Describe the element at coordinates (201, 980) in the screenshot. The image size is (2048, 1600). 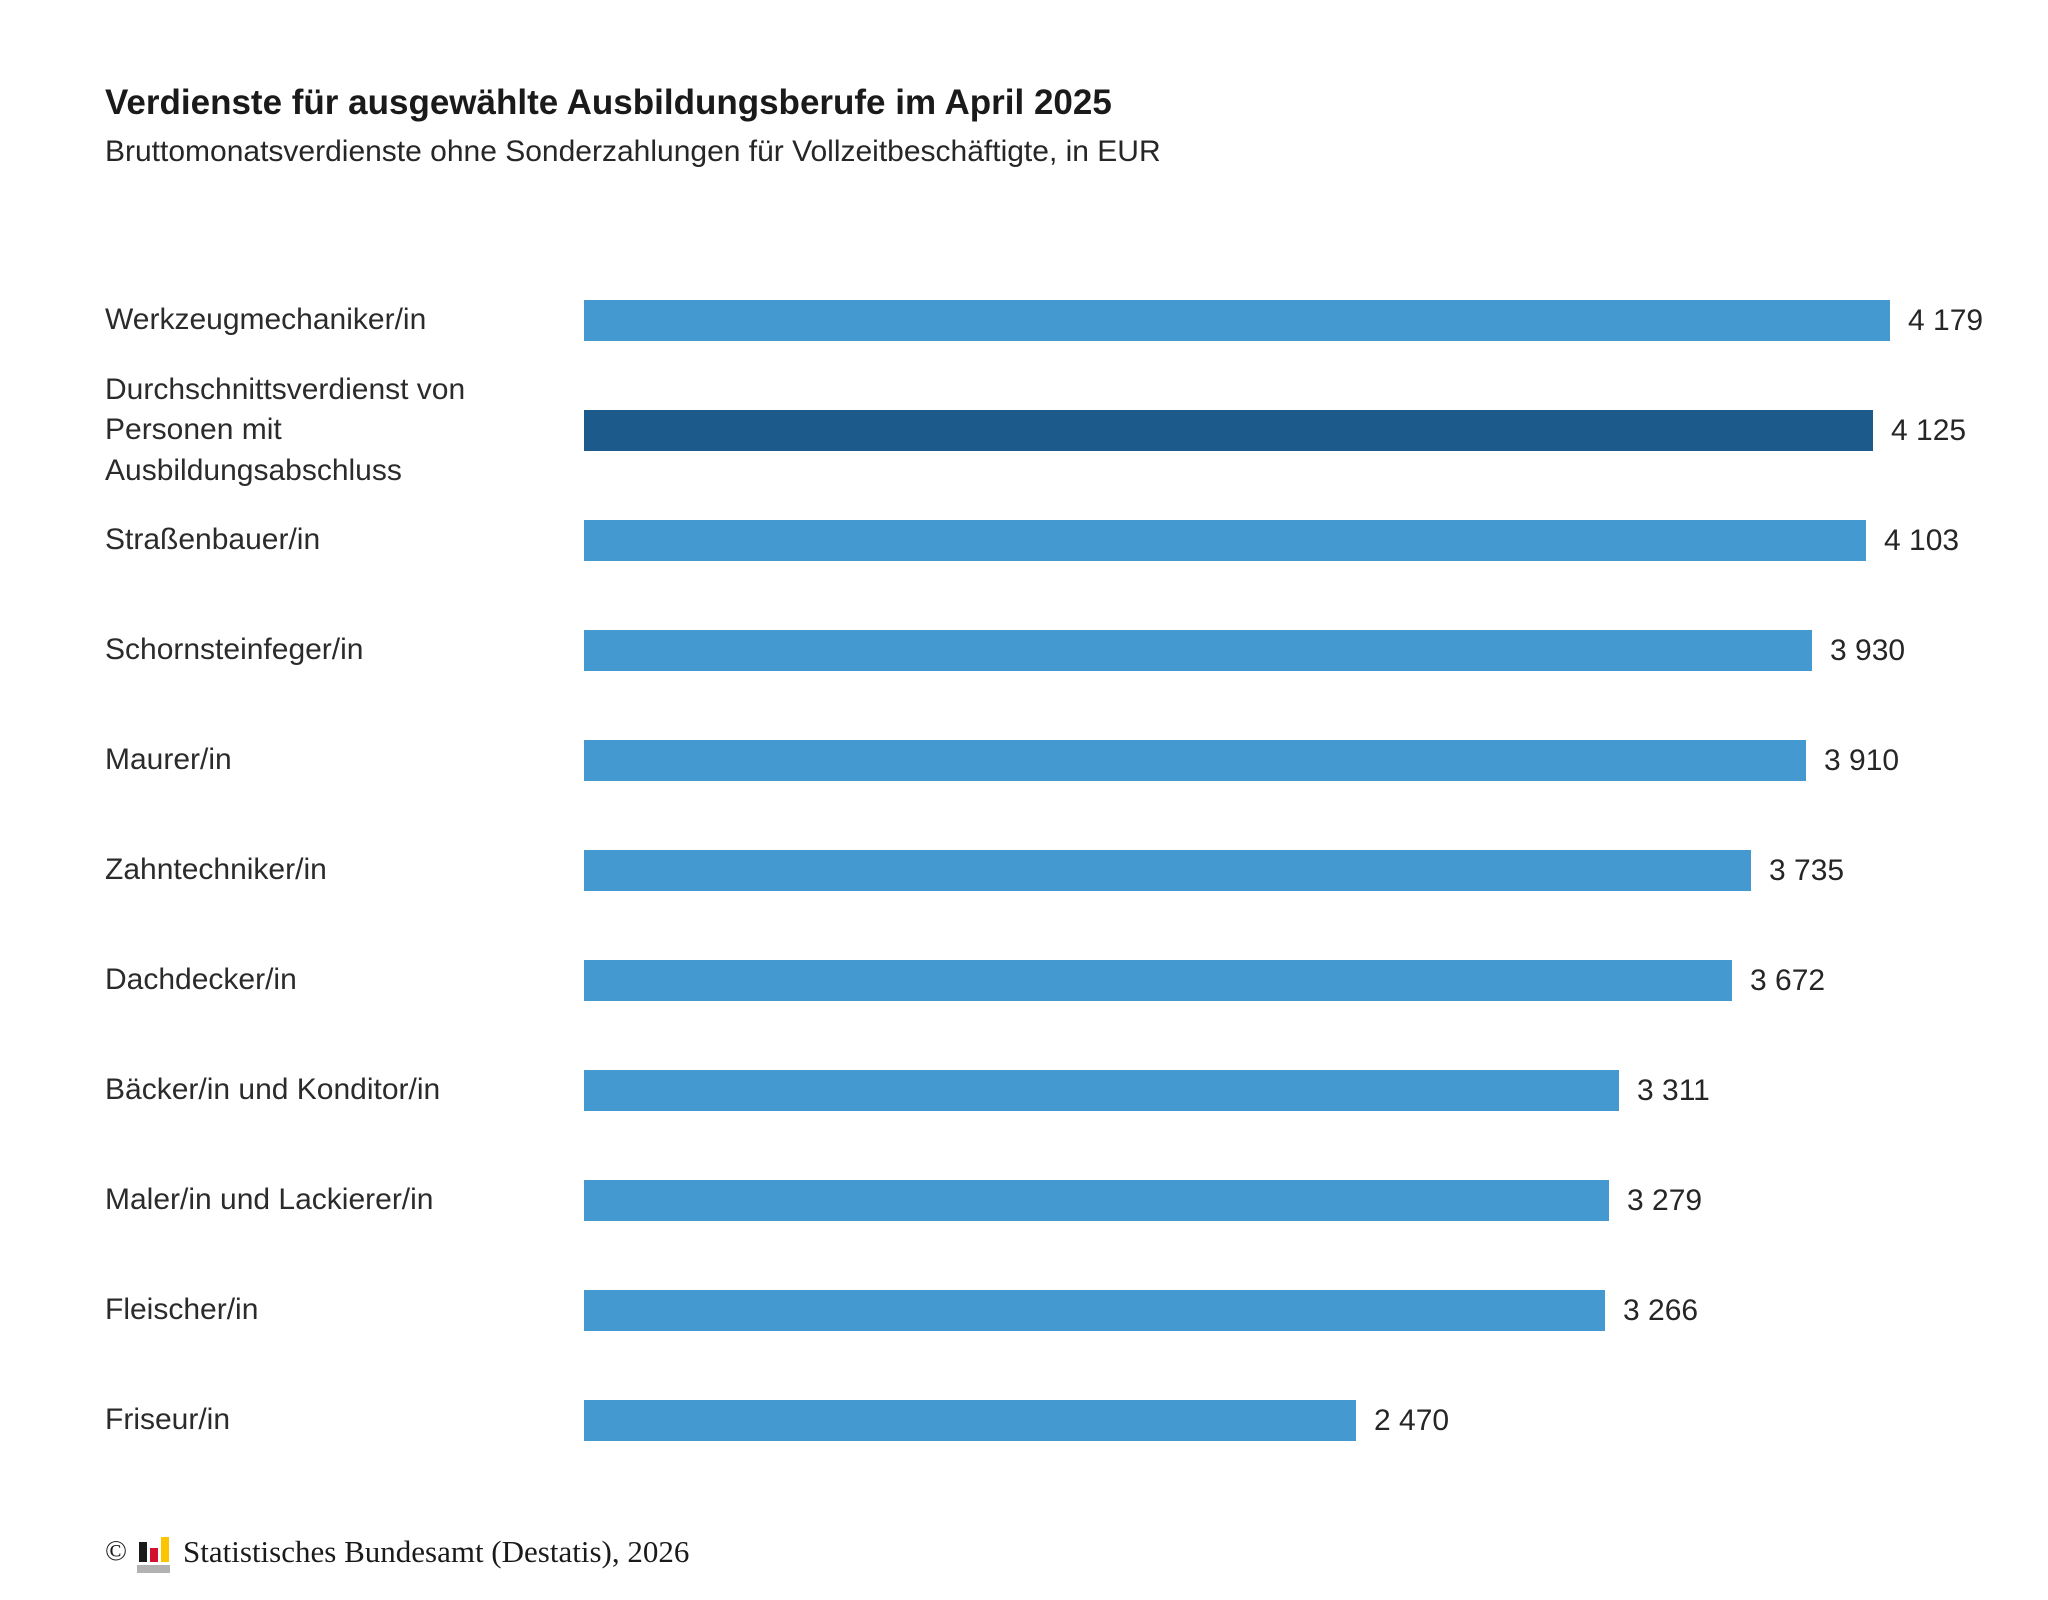
I see `category-label: Dachdecker/in` at that location.